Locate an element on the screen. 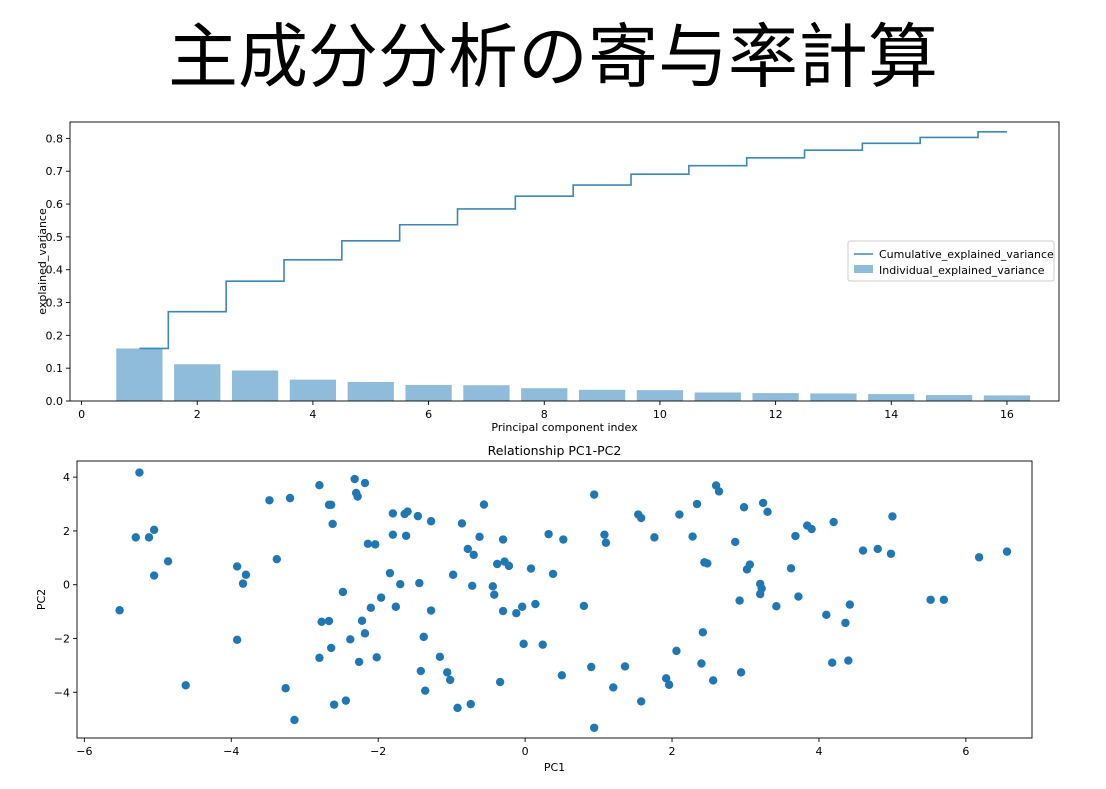 This screenshot has width=1106, height=789. legend-label-individual: Individual_explained_variance is located at coordinates (962, 270).